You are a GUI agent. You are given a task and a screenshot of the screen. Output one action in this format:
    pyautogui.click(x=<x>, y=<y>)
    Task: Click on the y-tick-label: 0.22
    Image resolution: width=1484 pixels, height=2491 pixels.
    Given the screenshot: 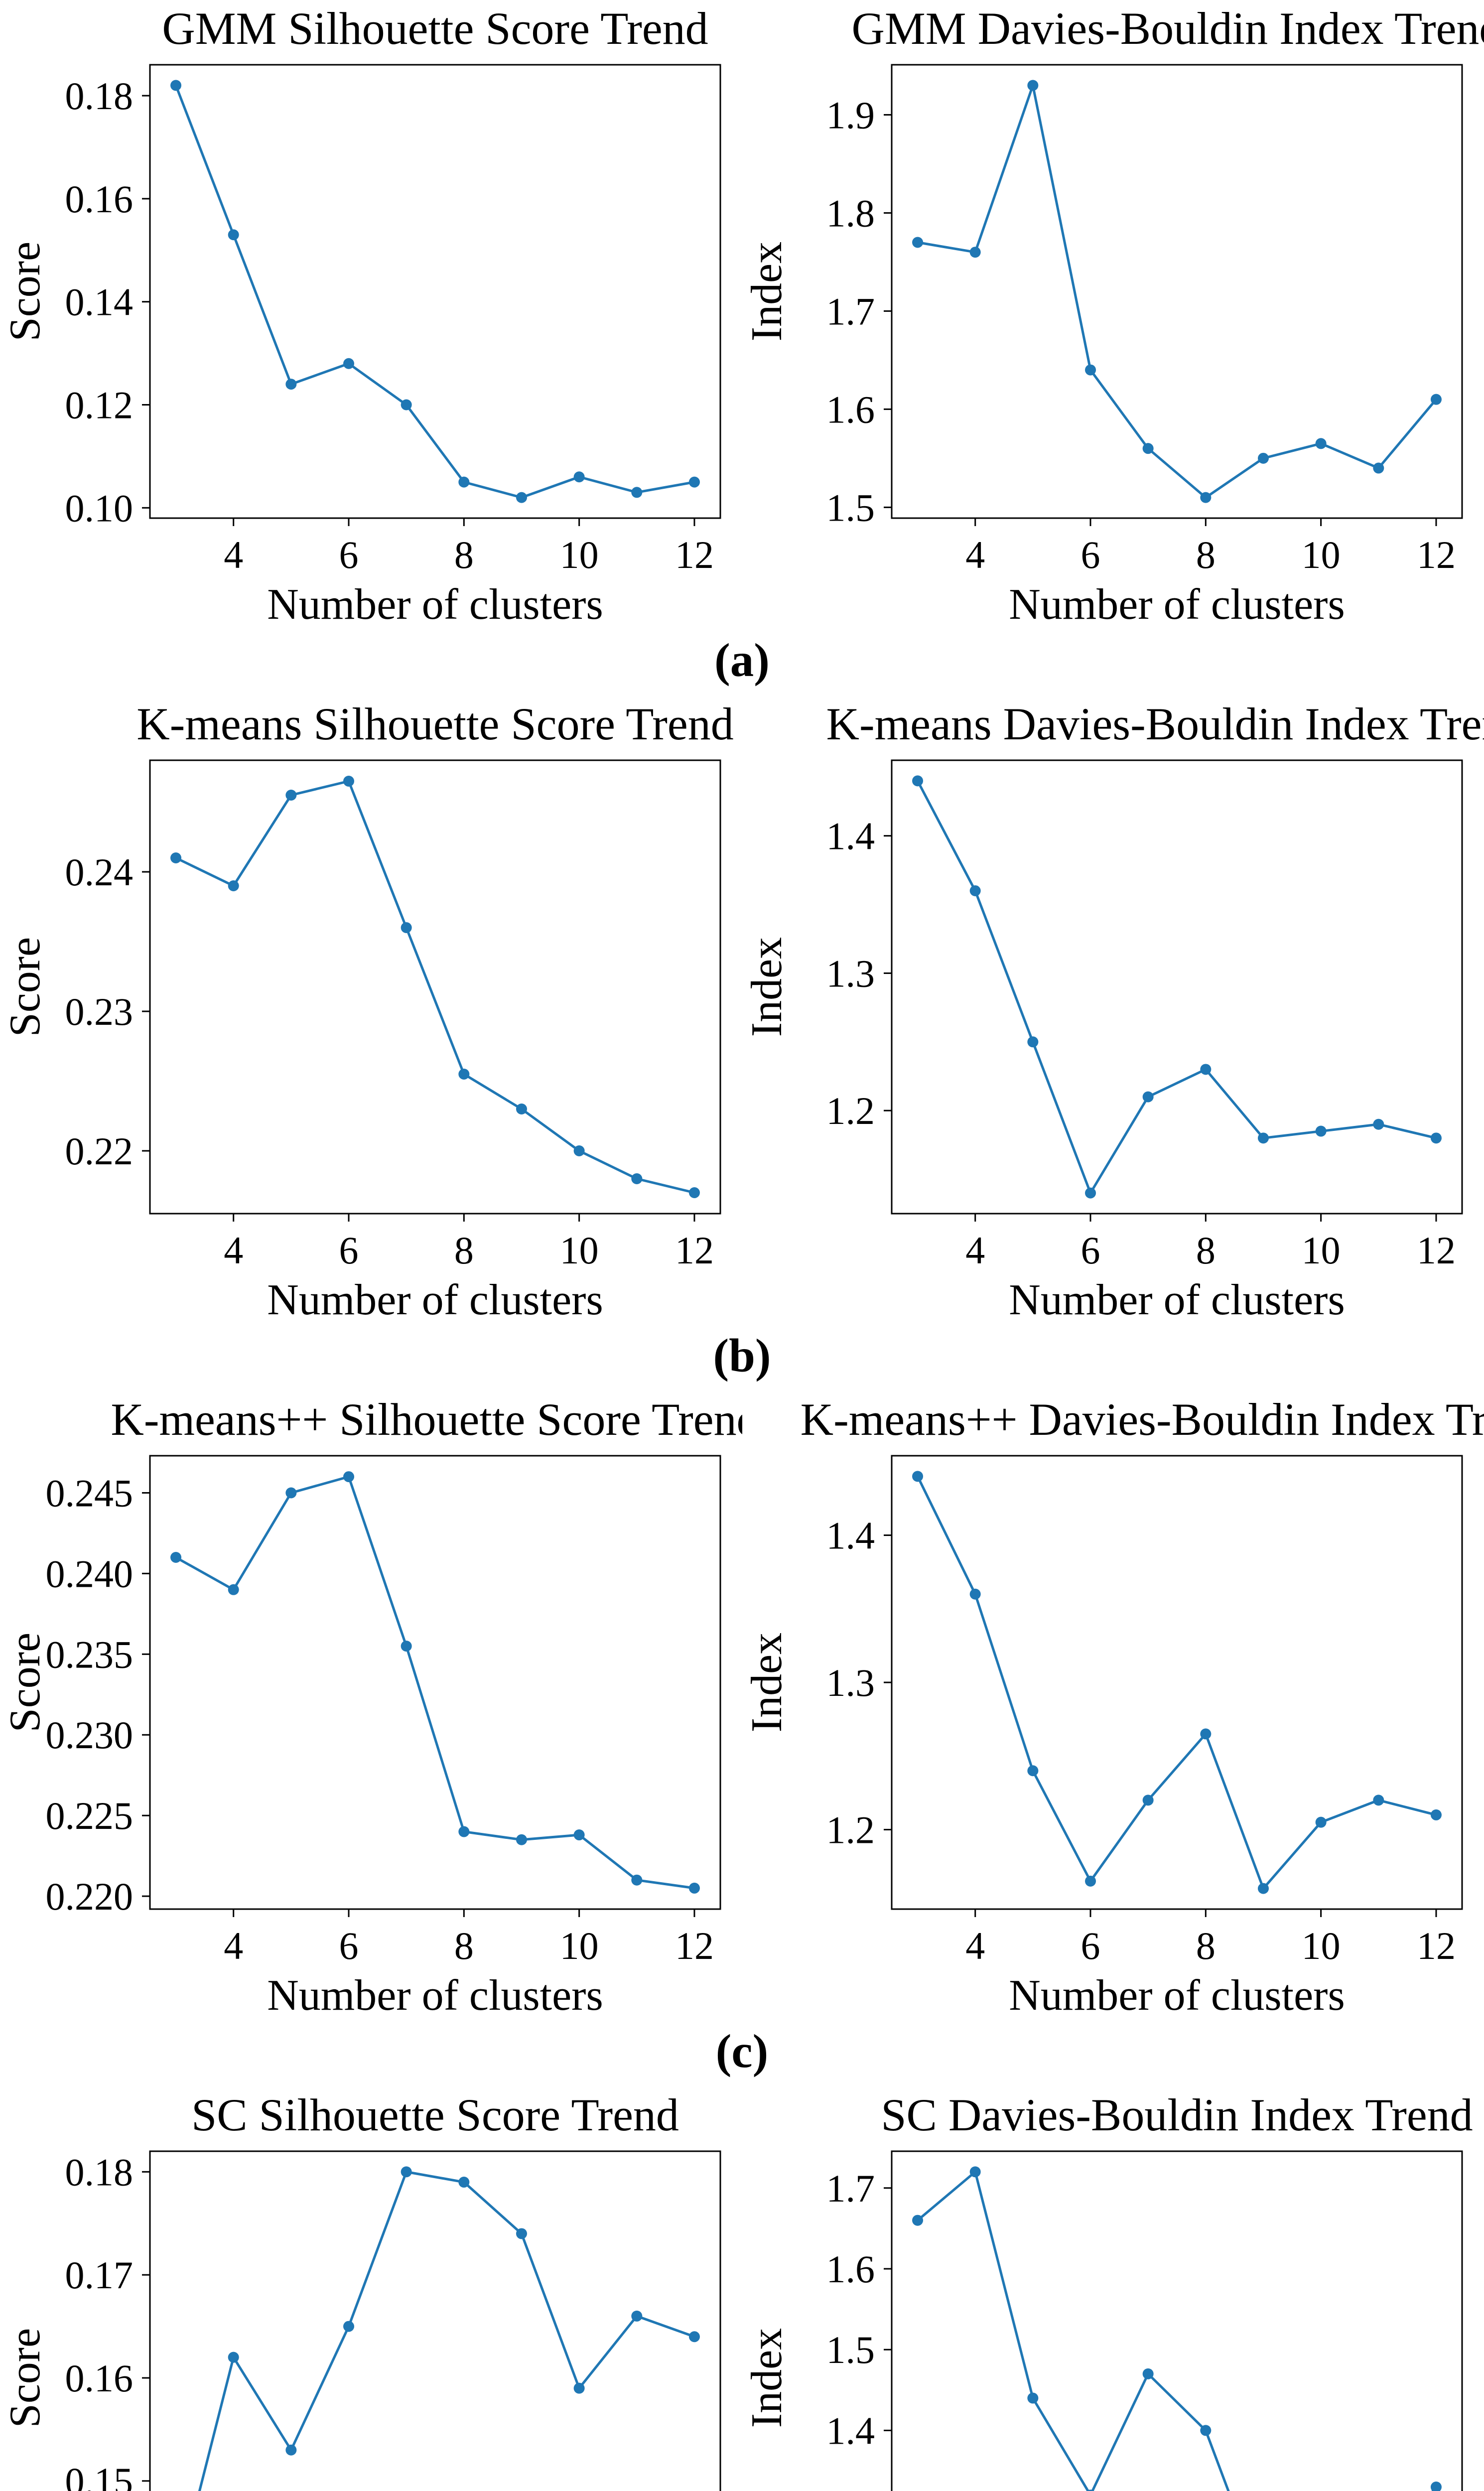 What is the action you would take?
    pyautogui.click(x=99, y=1151)
    